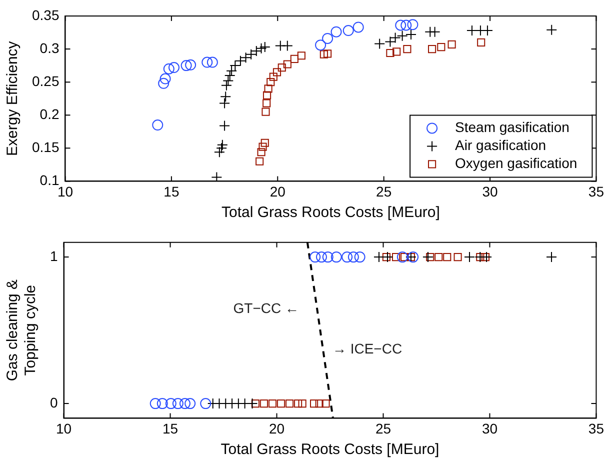 The width and height of the screenshot is (607, 465). I want to click on y-tick-label: 0, so click(54, 402).